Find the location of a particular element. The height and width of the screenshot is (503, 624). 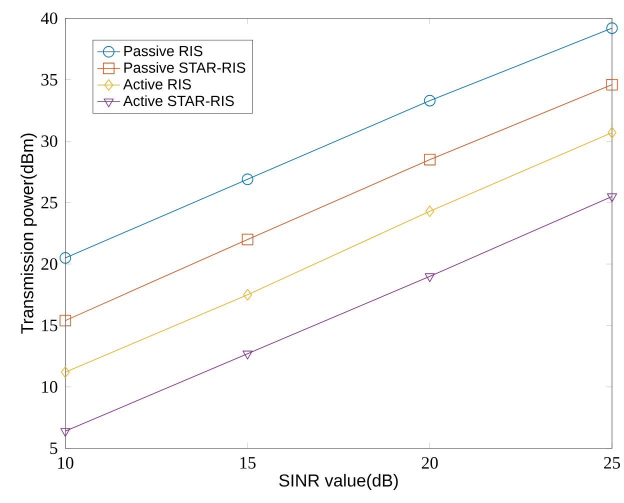

y-tick-label: 20 is located at coordinates (49, 264).